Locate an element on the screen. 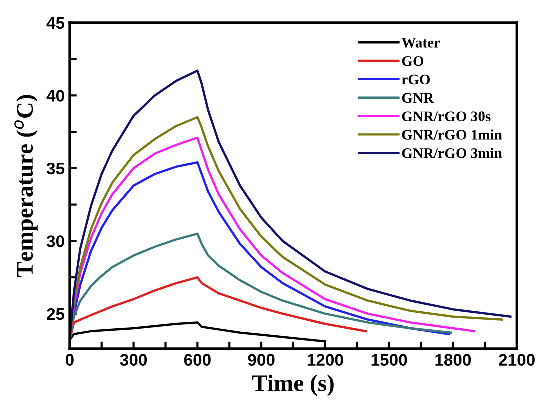 The width and height of the screenshot is (542, 409). legend-label: GO is located at coordinates (413, 61).